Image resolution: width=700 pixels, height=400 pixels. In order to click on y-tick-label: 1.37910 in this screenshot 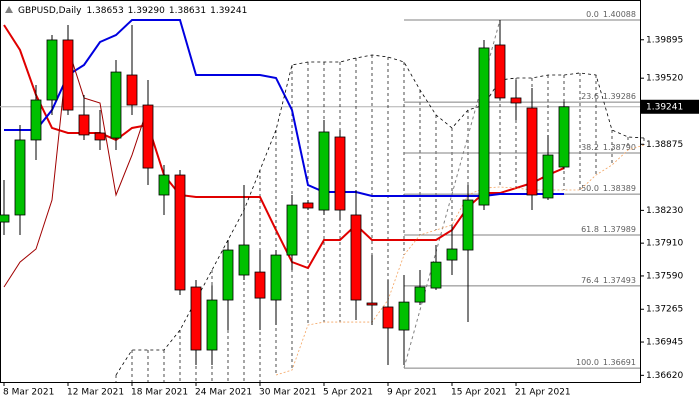, I will do `click(664, 244)`.